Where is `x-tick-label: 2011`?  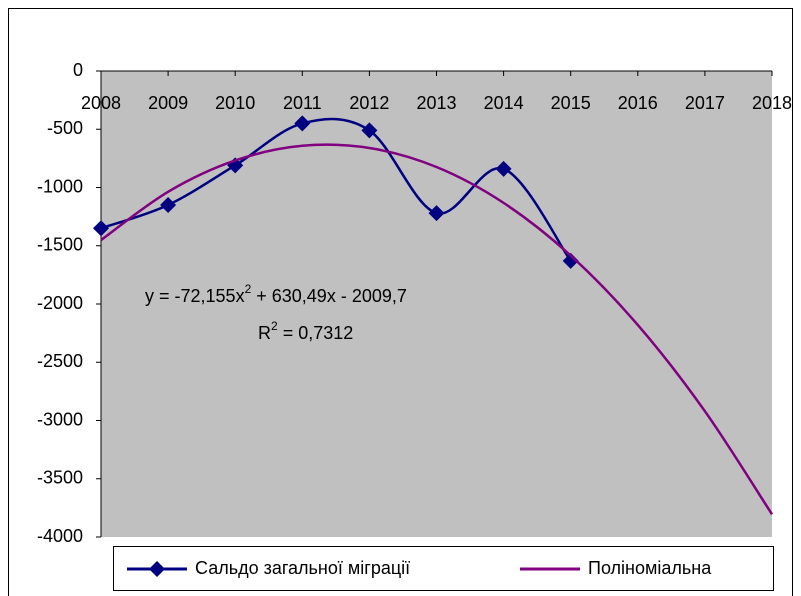 x-tick-label: 2011 is located at coordinates (302, 103).